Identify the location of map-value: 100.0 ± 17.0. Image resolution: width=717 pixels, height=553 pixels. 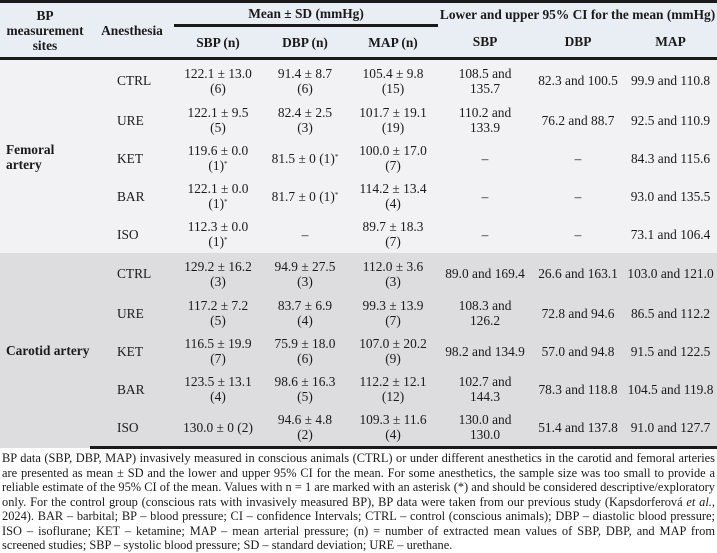
(393, 150).